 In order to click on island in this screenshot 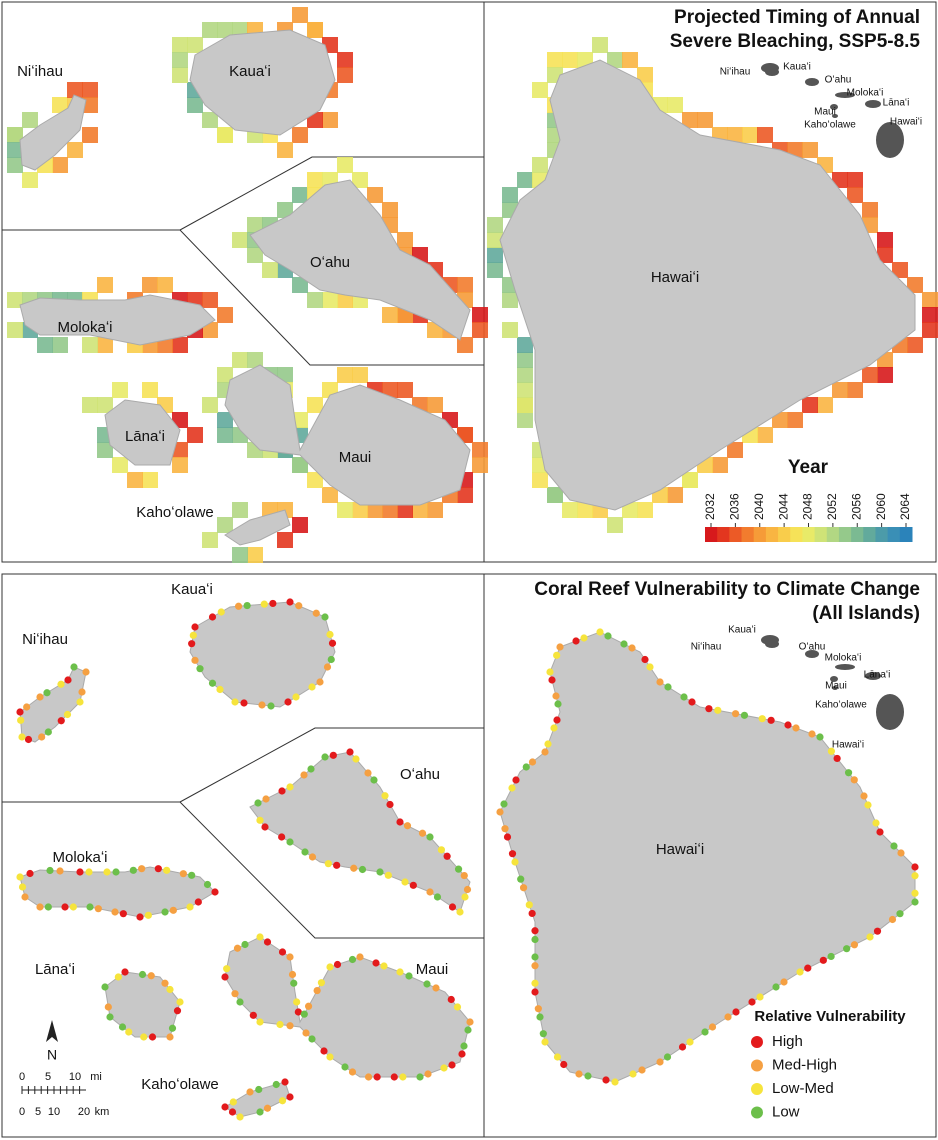, I will do `click(360, 260)`.